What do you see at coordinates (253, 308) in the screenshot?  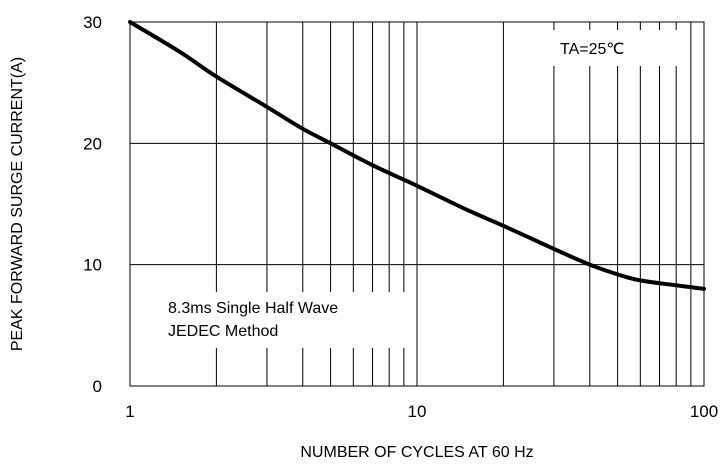 I see `method-label-line1: 8.3ms Single Half Wave` at bounding box center [253, 308].